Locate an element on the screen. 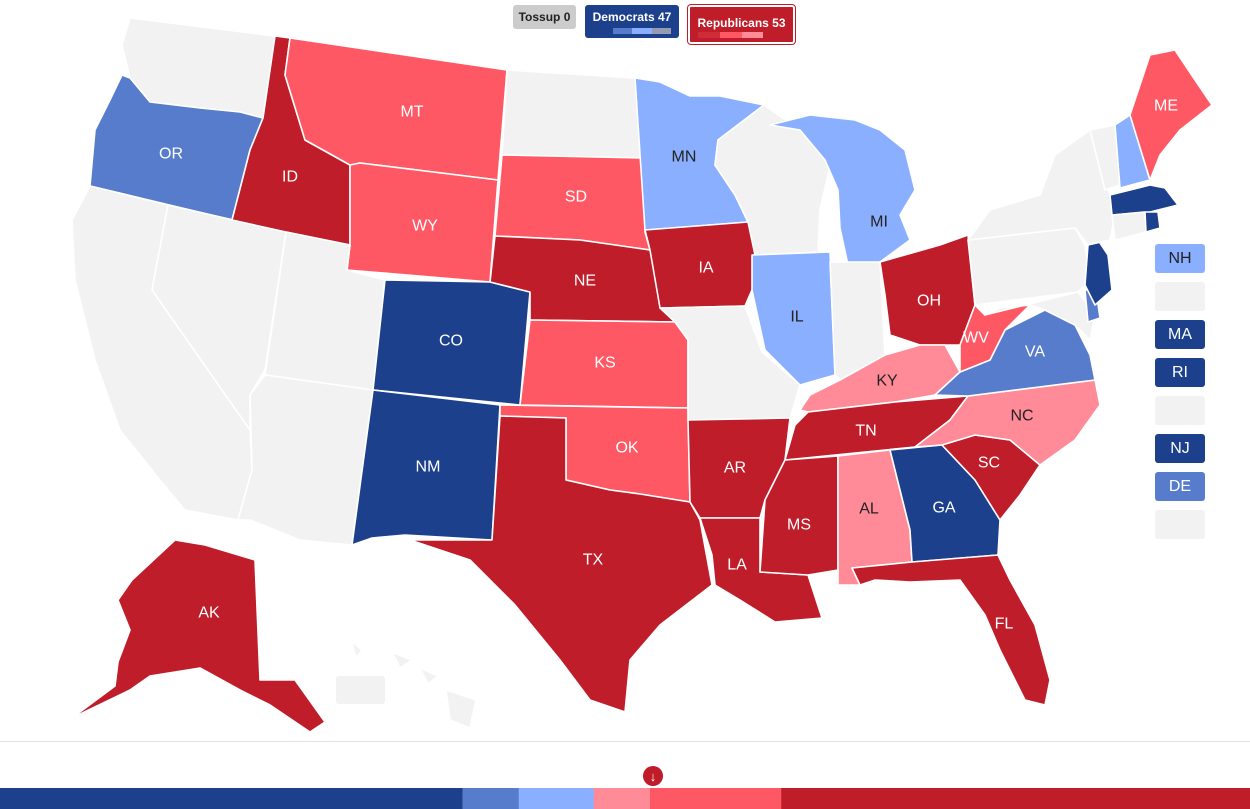  state-sd is located at coordinates (572, 202).